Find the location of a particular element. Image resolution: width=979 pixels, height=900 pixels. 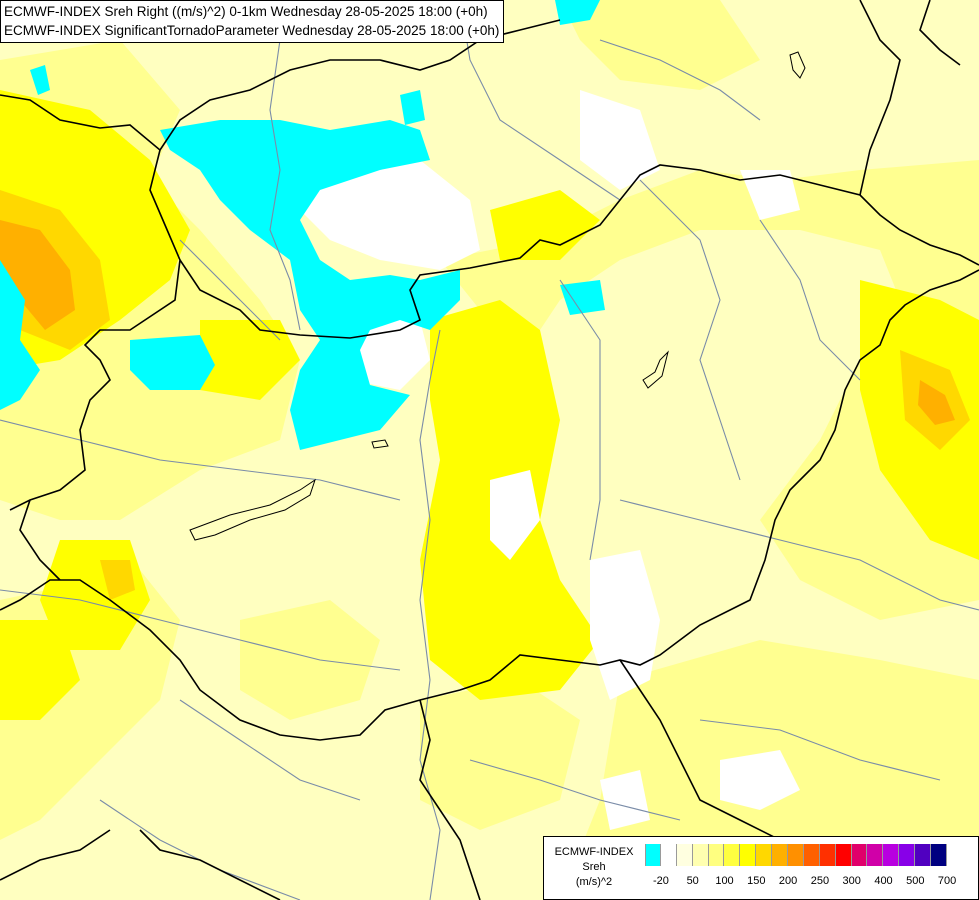

legend-tick-label: 200 is located at coordinates (788, 881).